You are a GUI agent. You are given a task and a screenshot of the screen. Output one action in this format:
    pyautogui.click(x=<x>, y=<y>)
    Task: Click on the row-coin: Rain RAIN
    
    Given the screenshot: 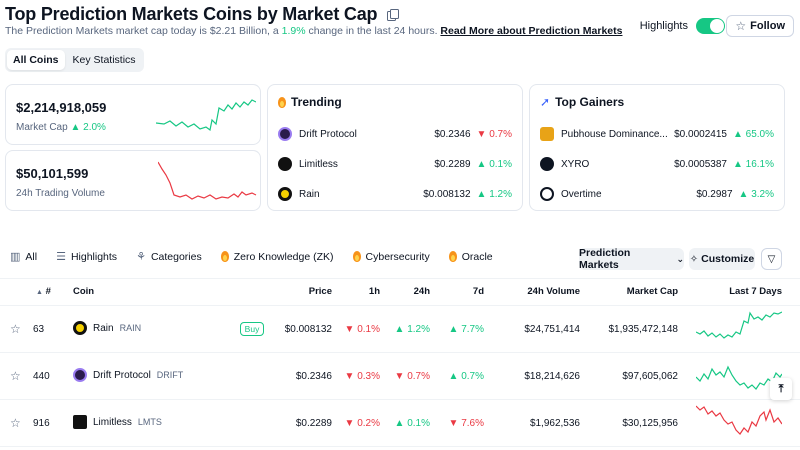 What is the action you would take?
    pyautogui.click(x=107, y=328)
    